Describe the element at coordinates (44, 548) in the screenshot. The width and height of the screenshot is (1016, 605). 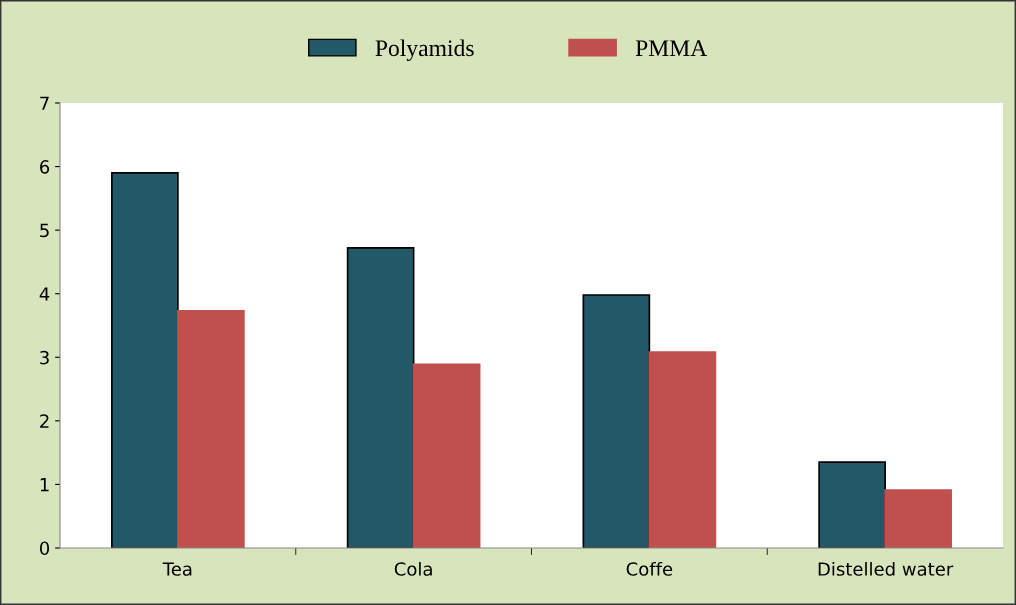
I see `y-tick-label: 0` at that location.